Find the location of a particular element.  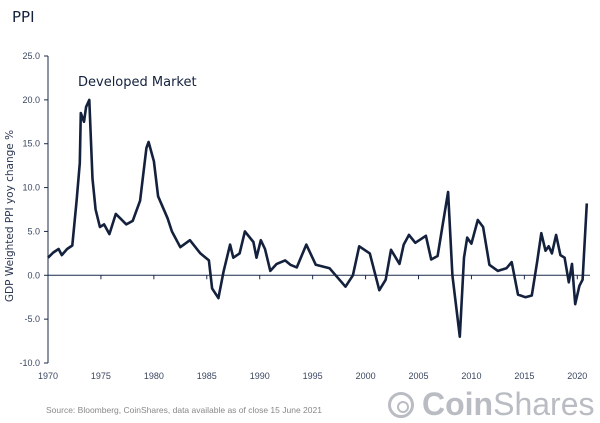

y-tick-label: 0.0 is located at coordinates (33, 275).